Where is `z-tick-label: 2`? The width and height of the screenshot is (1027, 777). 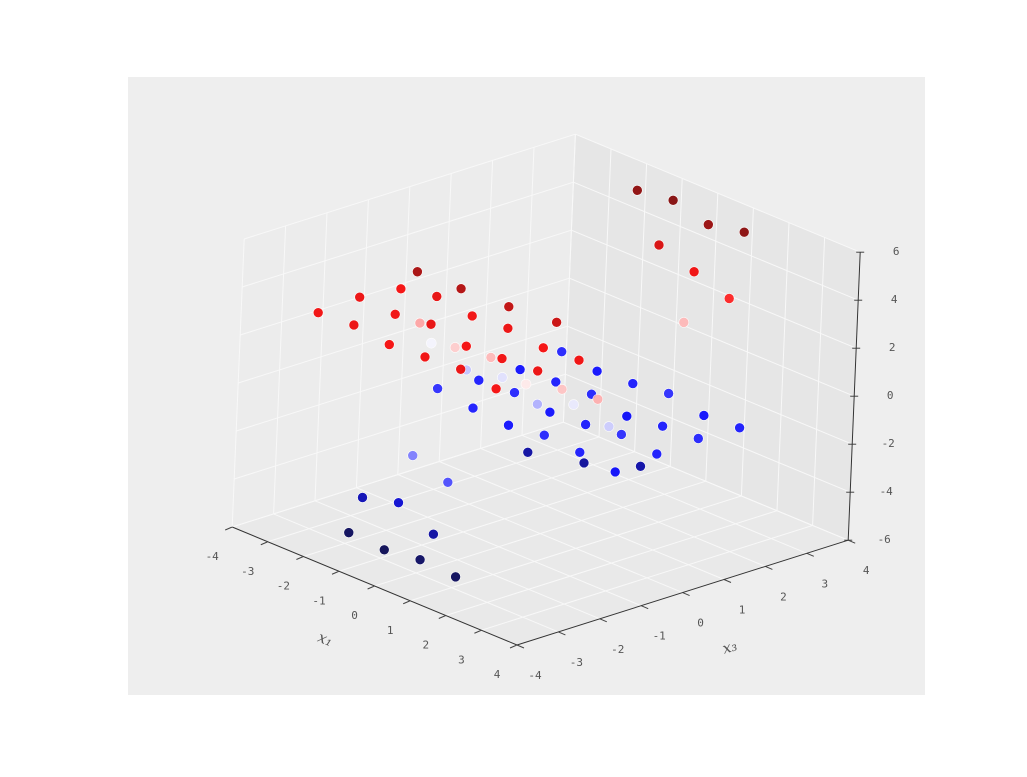 z-tick-label: 2 is located at coordinates (892, 347).